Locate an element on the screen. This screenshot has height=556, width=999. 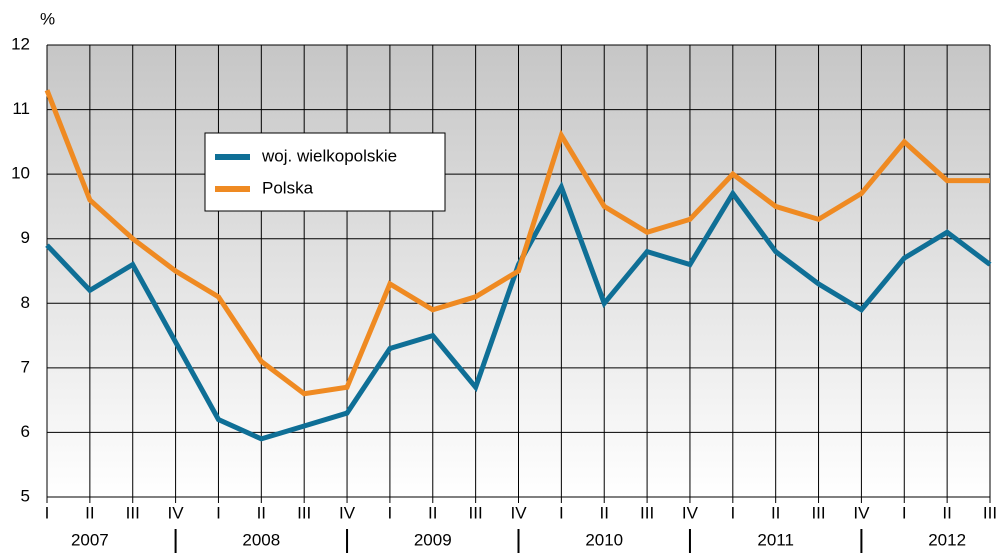
year-label: 2009 is located at coordinates (433, 539).